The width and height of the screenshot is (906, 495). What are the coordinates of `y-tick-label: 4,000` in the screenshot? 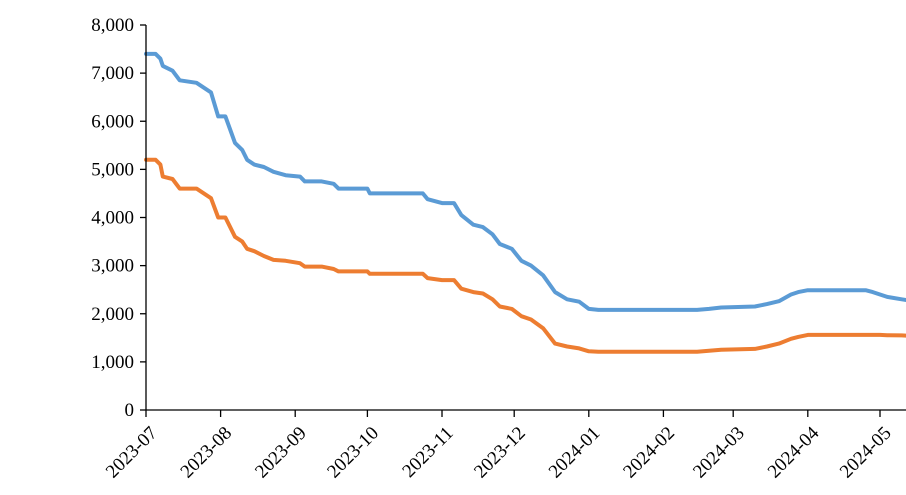 It's located at (112, 218).